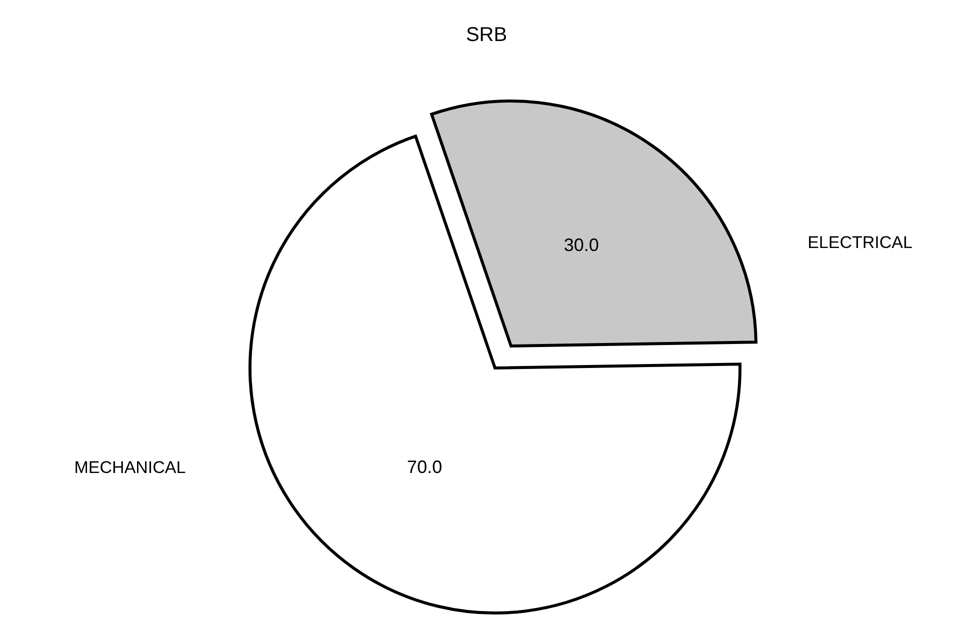  Describe the element at coordinates (860, 242) in the screenshot. I see `slice-label: ELECTRICAL` at that location.